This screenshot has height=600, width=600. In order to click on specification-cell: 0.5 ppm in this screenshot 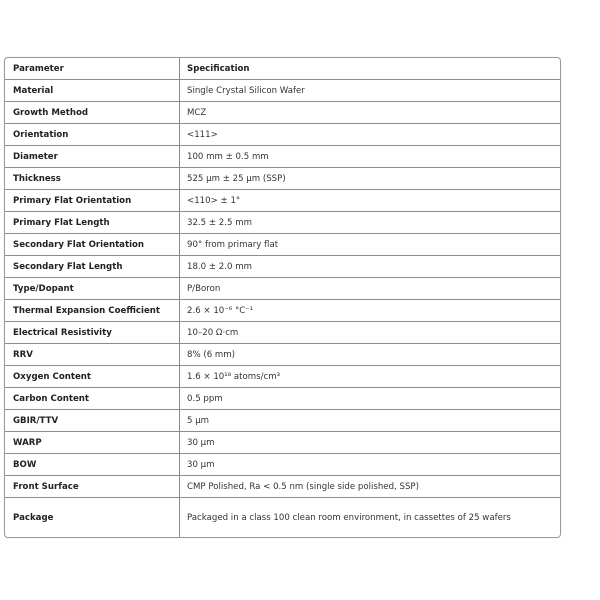, I will do `click(205, 398)`.